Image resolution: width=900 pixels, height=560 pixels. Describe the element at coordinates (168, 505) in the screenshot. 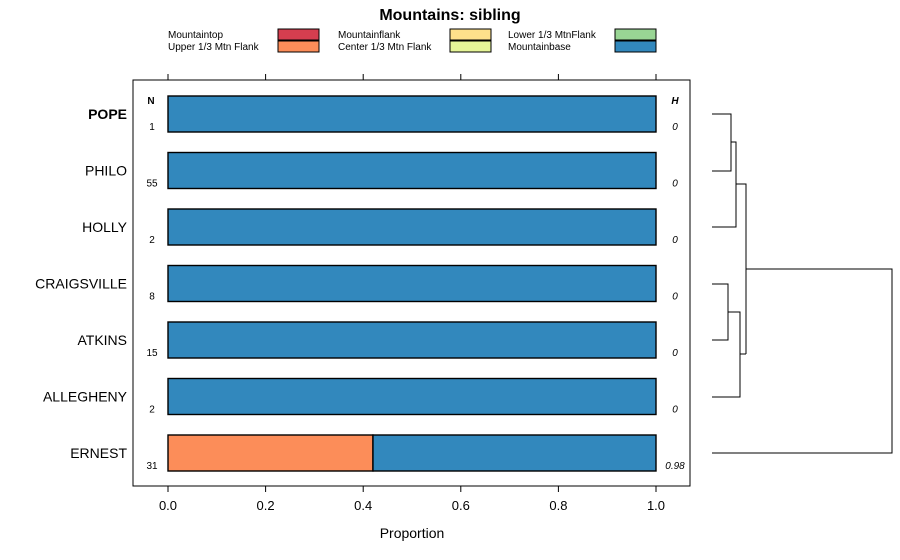

I see `x-tick-label: 0.0` at that location.